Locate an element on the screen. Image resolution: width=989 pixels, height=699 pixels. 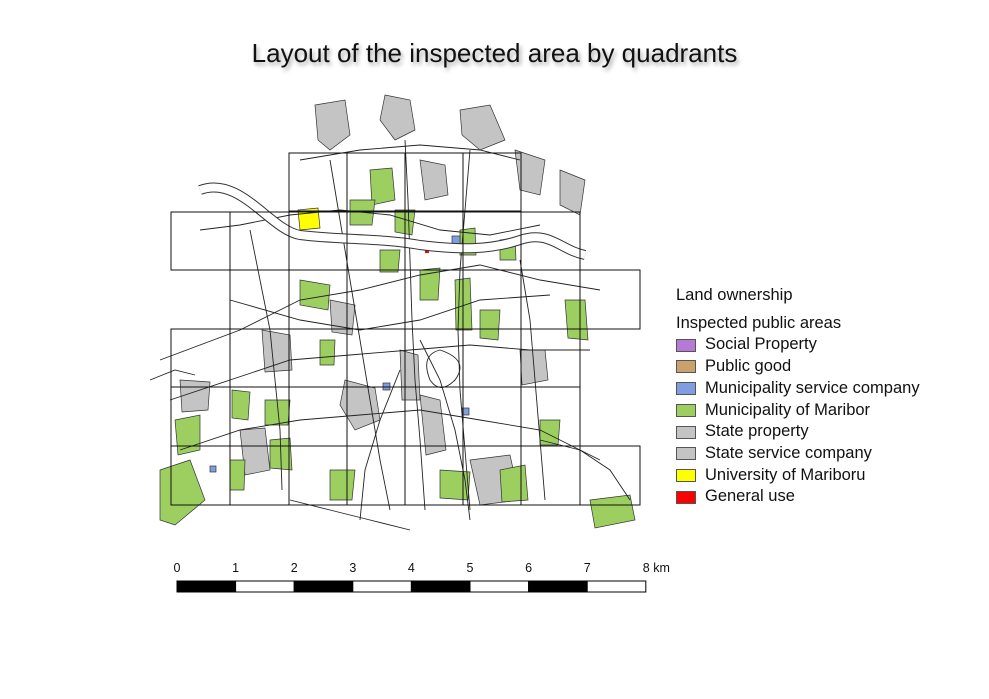
legend-item-university-of-mariboru: University of Mariboru is located at coordinates (798, 476).